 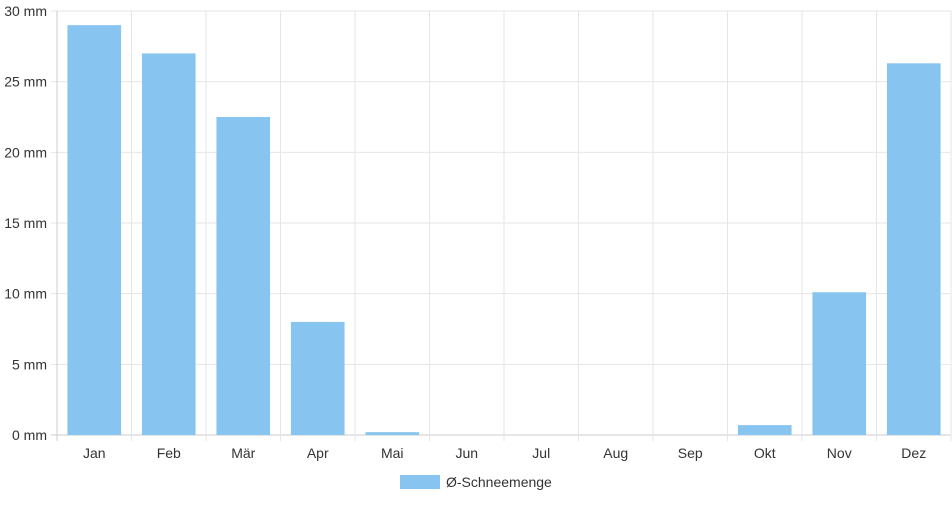 I want to click on x-tick-label: Jan, so click(x=94, y=453).